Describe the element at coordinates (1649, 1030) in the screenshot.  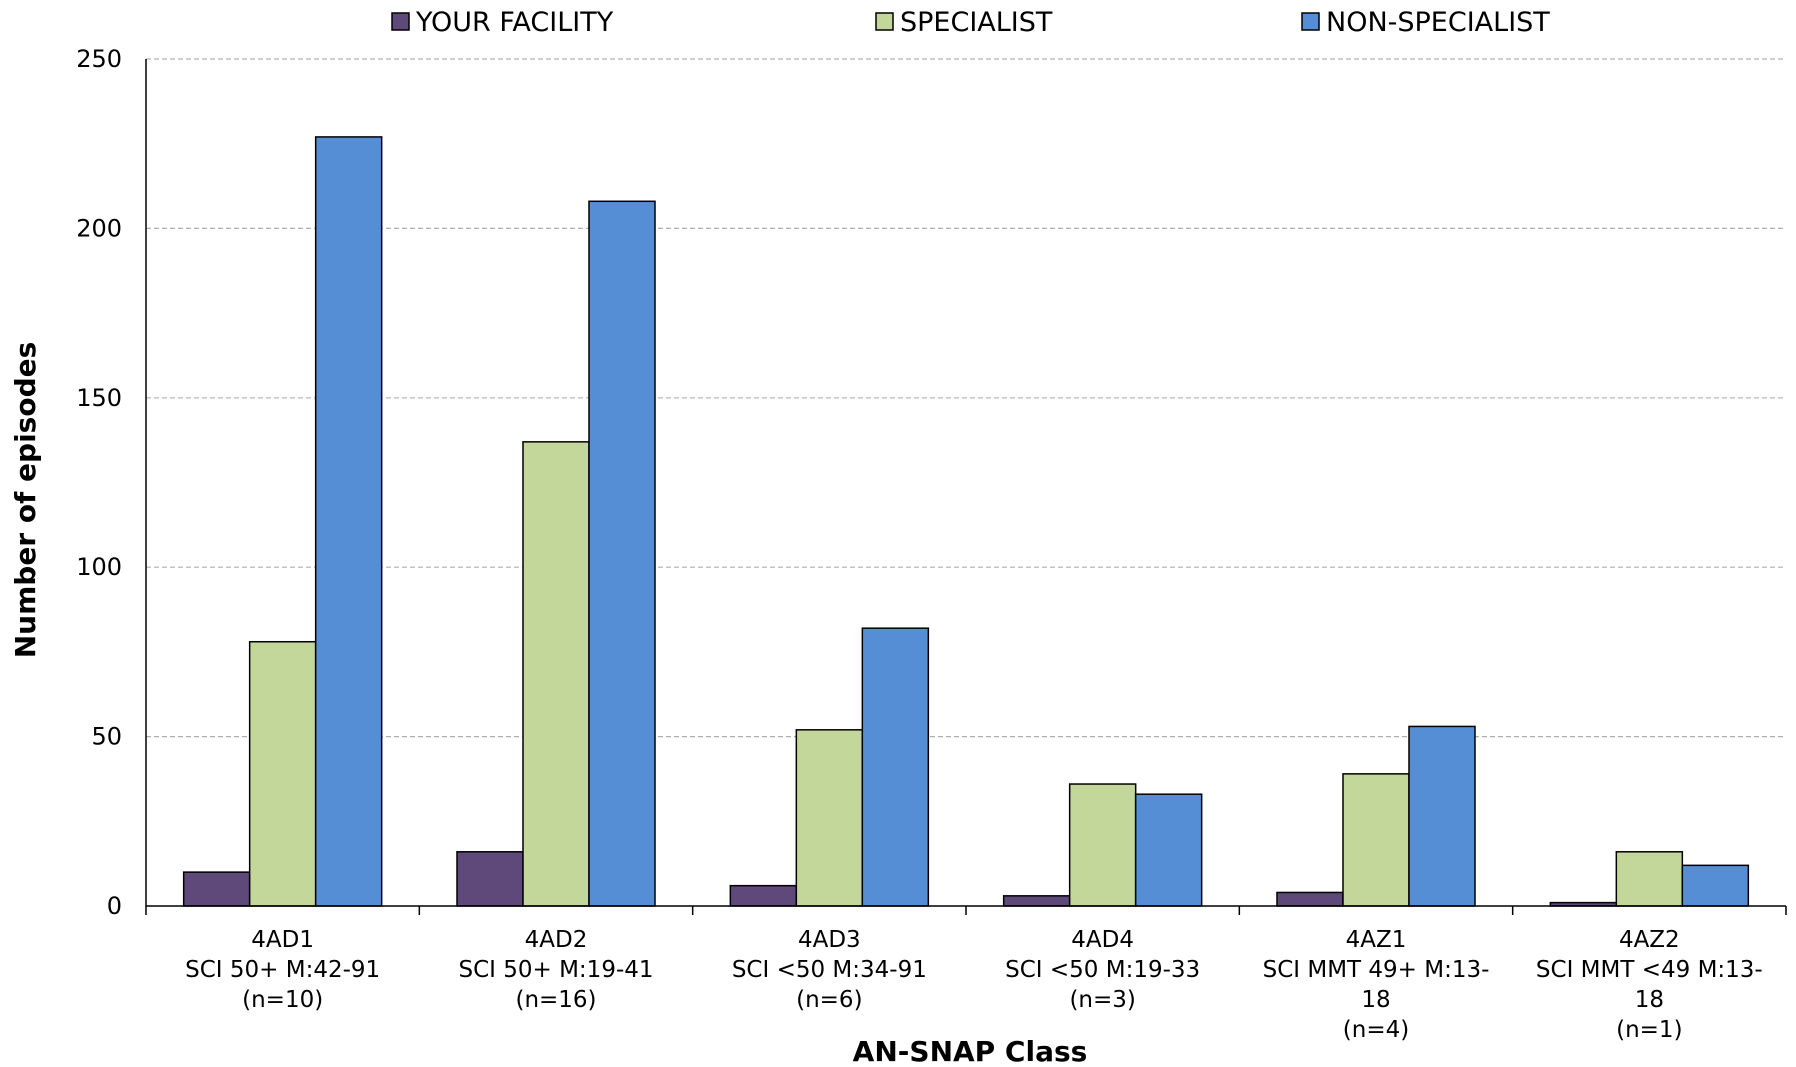
I see `x-category-label-line: (n=1)` at that location.